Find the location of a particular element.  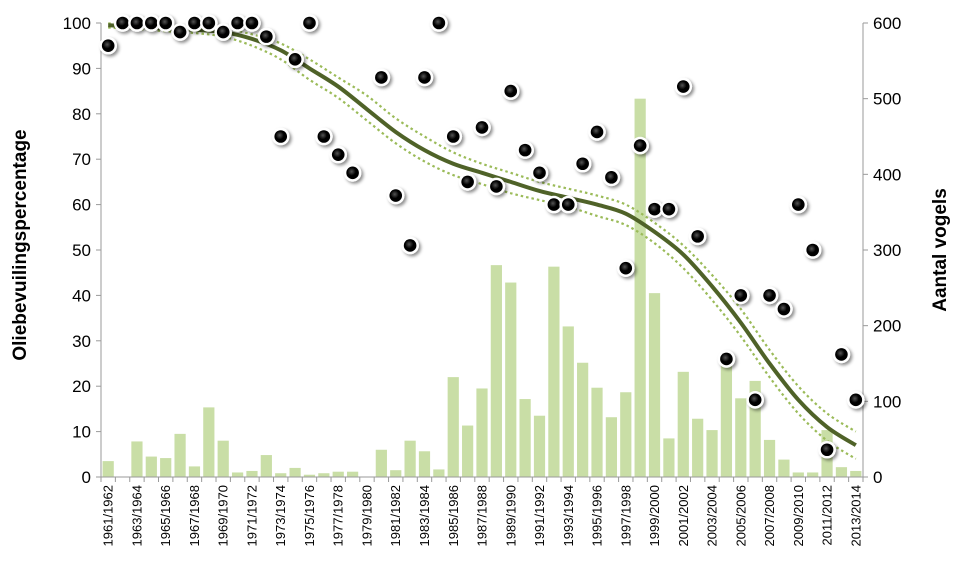

bar-2004/2005 is located at coordinates (726, 418).